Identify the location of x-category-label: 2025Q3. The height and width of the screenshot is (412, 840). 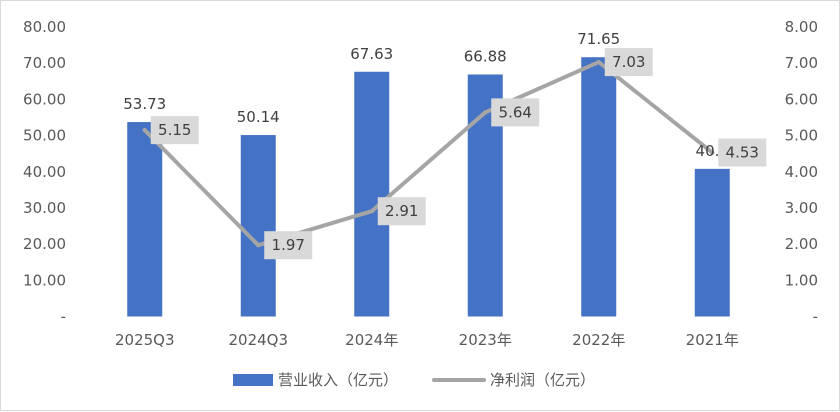
(145, 340).